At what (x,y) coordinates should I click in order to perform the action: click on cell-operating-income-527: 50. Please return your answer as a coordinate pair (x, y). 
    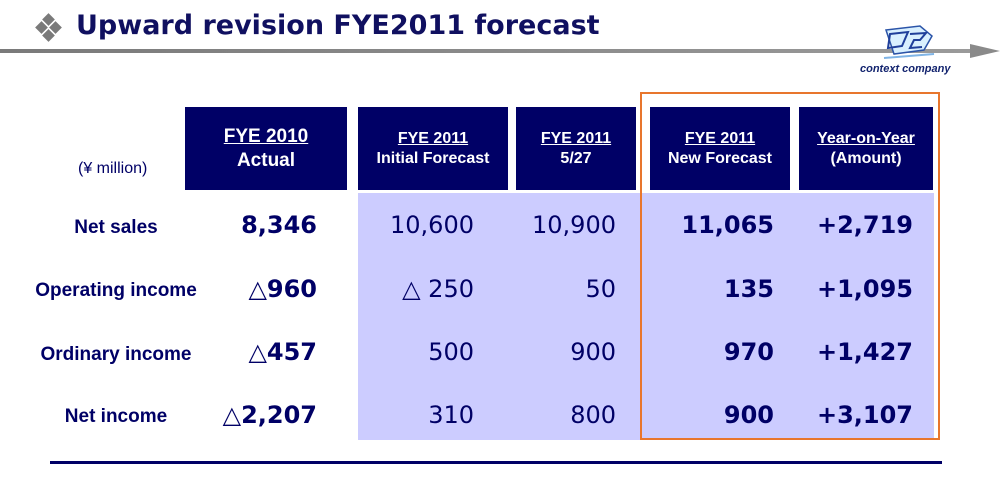
    Looking at the image, I should click on (600, 289).